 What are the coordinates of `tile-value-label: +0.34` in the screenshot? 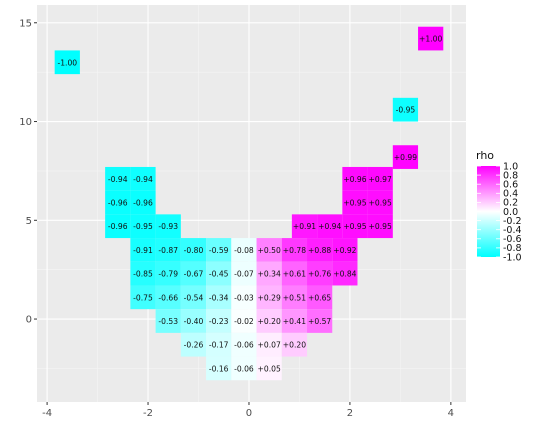 It's located at (269, 274).